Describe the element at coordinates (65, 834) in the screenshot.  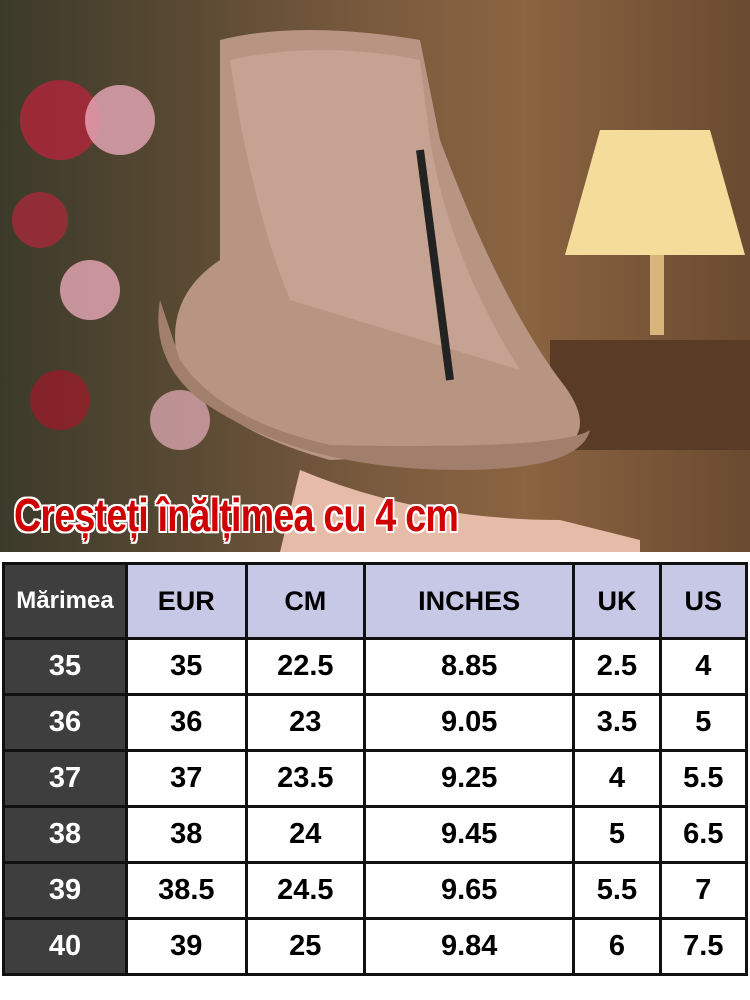
I see `size-label-cell: 38` at that location.